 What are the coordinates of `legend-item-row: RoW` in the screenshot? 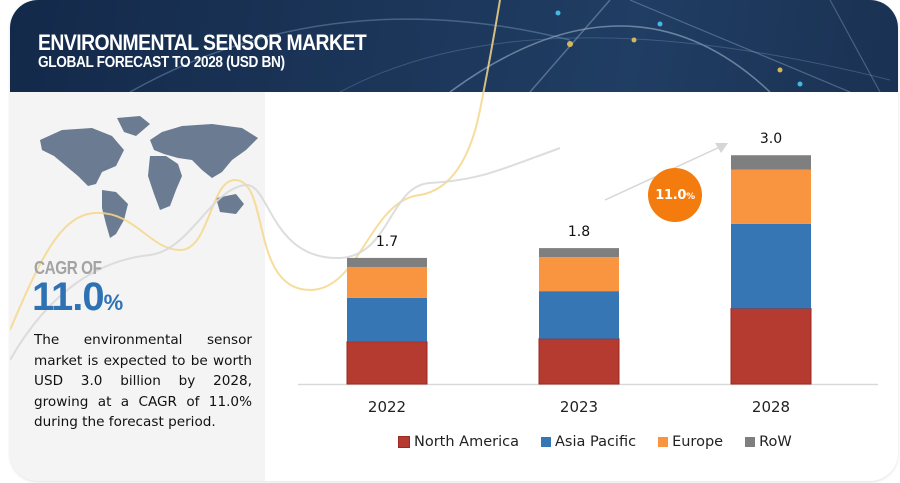 It's located at (768, 442).